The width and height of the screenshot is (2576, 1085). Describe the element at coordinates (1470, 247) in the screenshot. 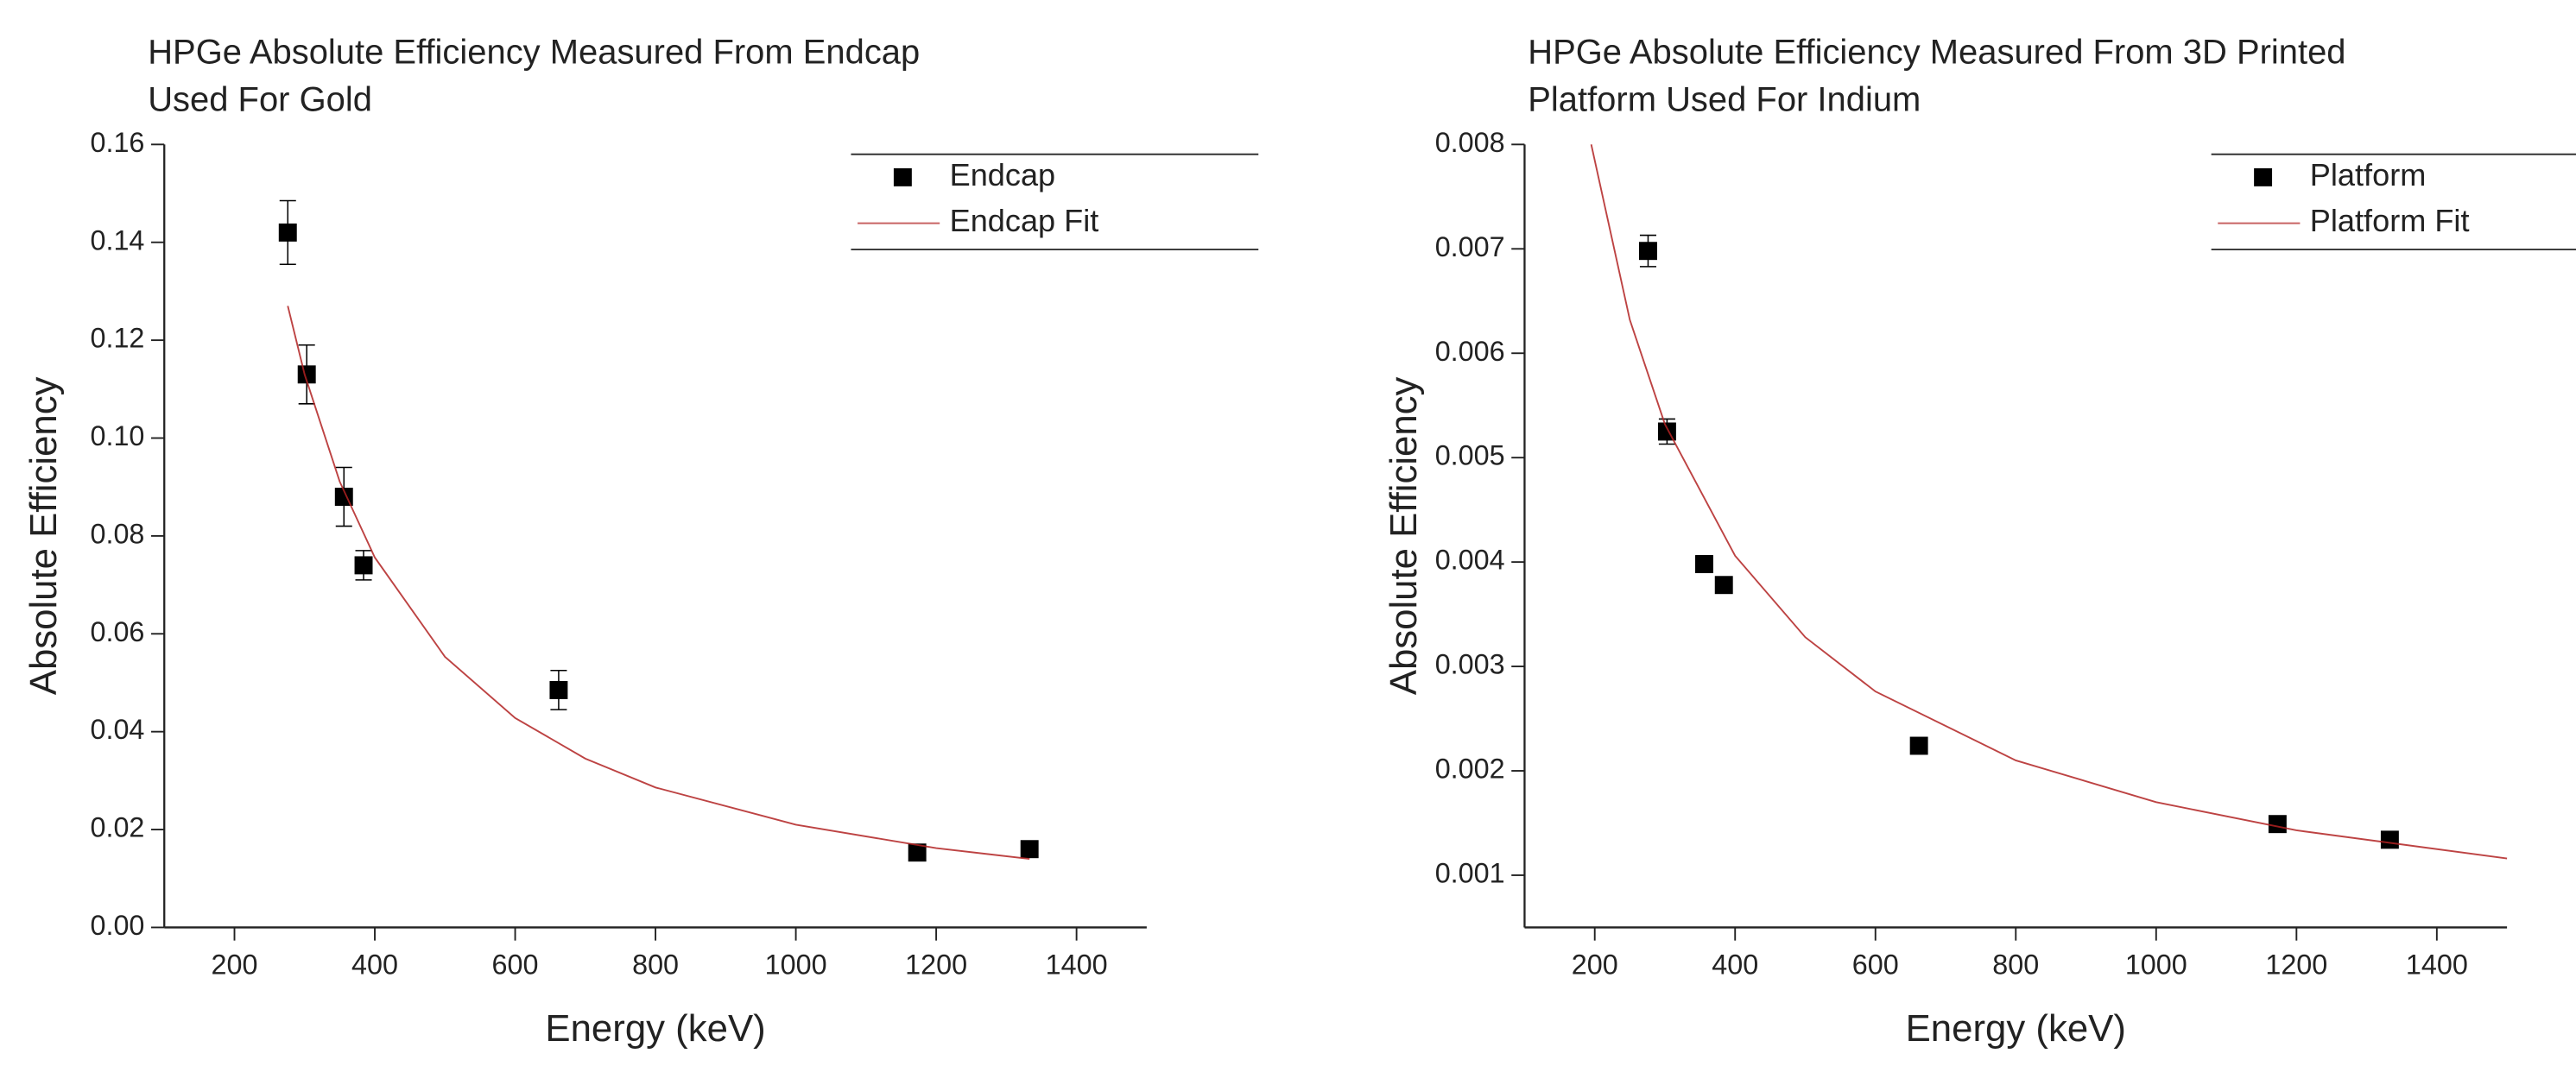

I see `y-tick-label: 0.007` at that location.